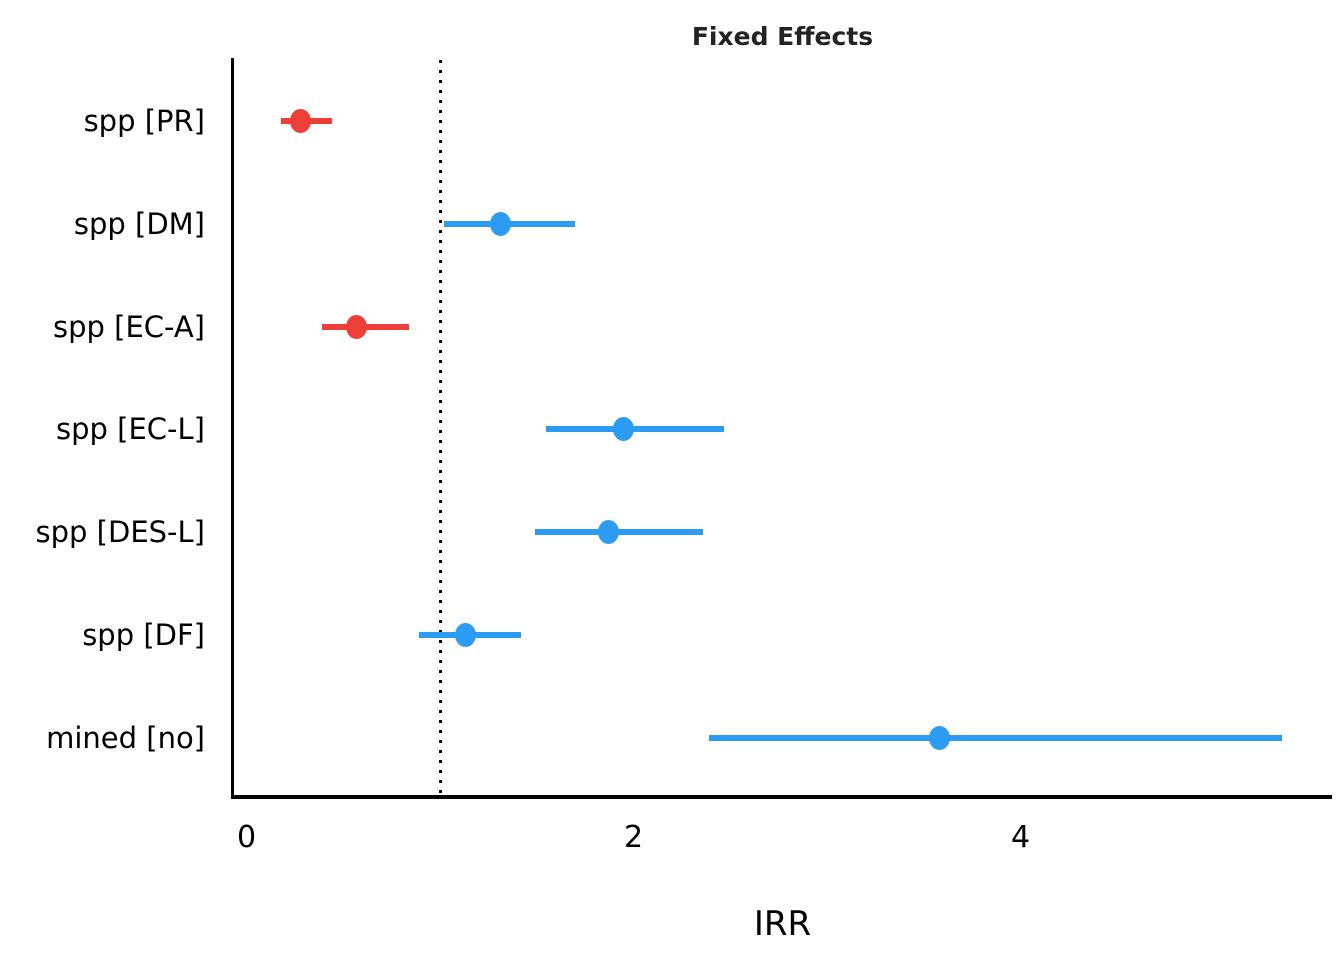 This screenshot has width=1344, height=960. I want to click on x-tick-label: 0, so click(246, 837).